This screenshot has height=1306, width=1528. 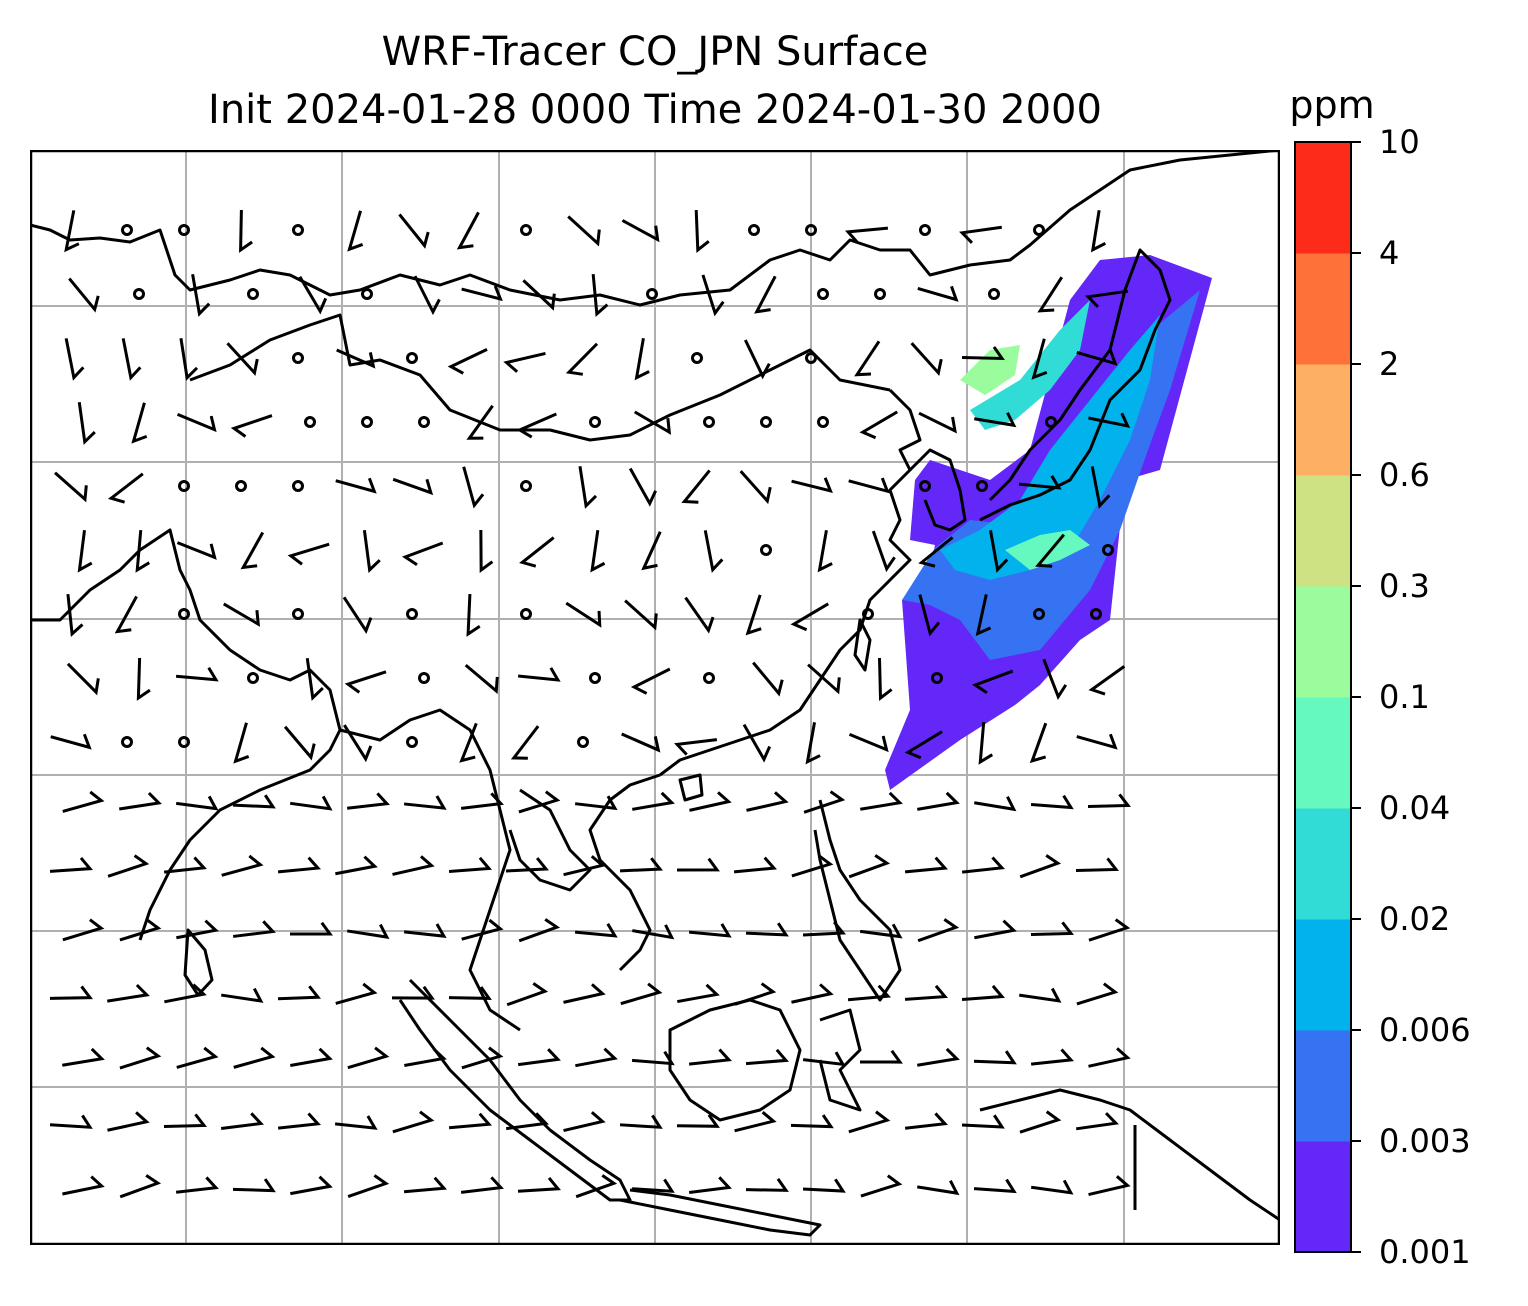 I want to click on coastline-vietnam, so click(x=624, y=872).